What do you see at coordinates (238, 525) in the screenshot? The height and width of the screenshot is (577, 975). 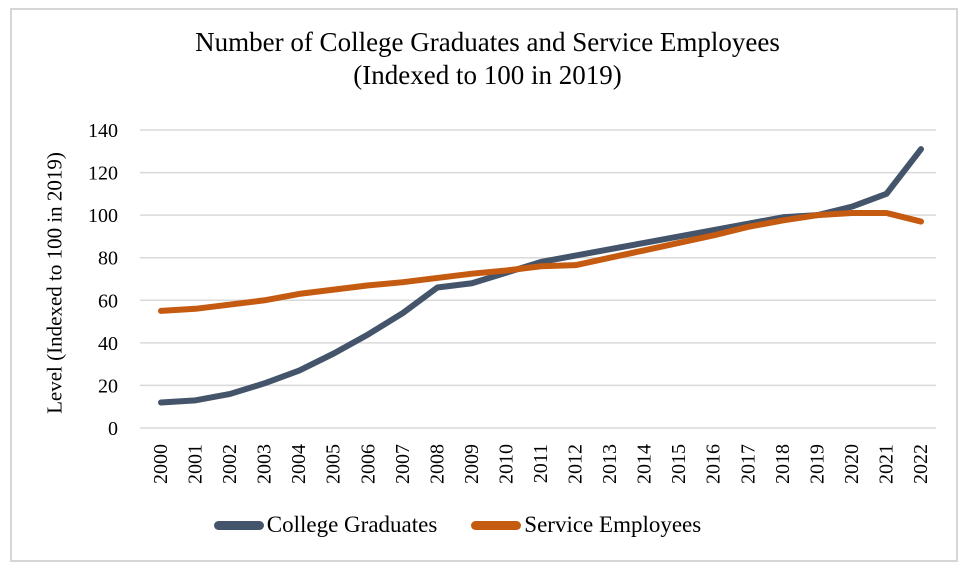 I see `college-graduates-line-swatch` at bounding box center [238, 525].